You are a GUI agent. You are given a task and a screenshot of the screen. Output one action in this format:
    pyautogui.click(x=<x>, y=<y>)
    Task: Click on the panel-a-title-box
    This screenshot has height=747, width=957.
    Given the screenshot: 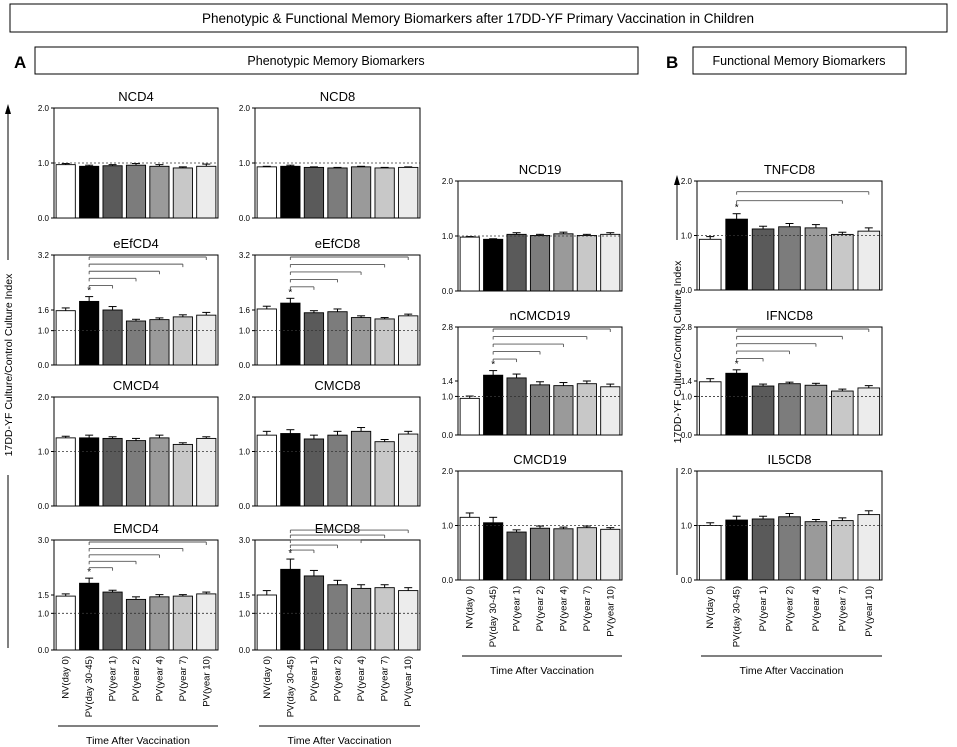 What is the action you would take?
    pyautogui.click(x=336, y=60)
    